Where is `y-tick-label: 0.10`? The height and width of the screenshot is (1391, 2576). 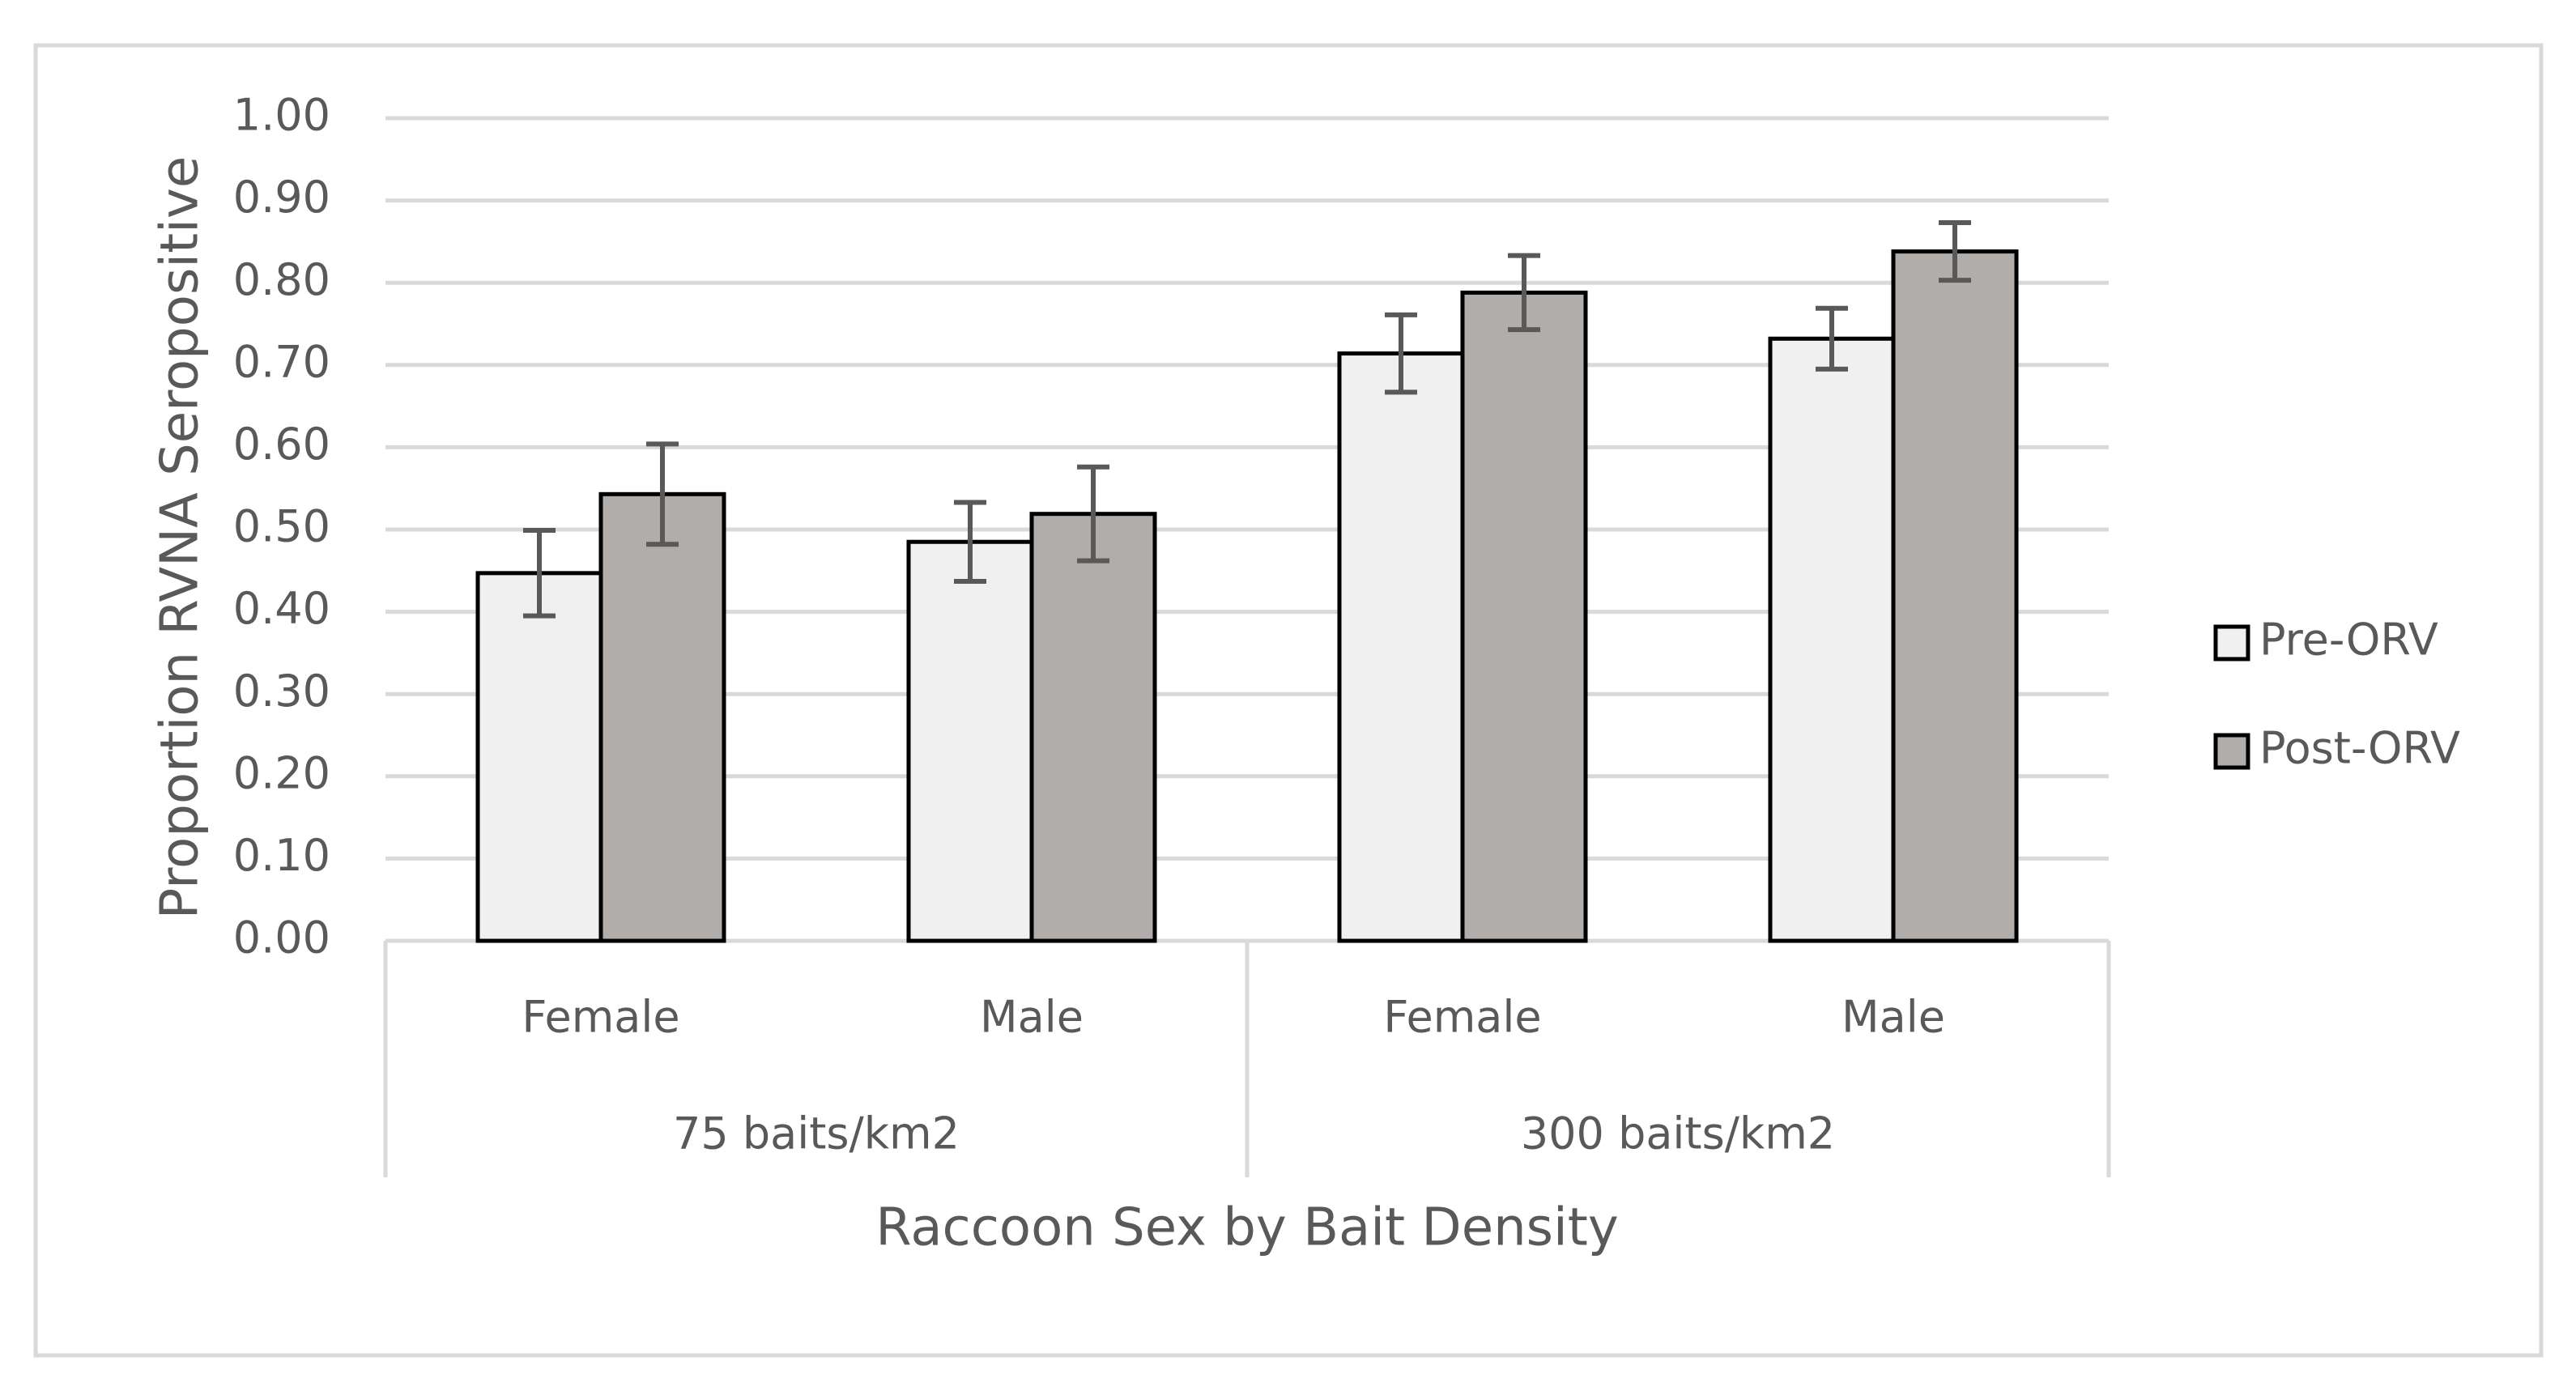 y-tick-label: 0.10 is located at coordinates (281, 856).